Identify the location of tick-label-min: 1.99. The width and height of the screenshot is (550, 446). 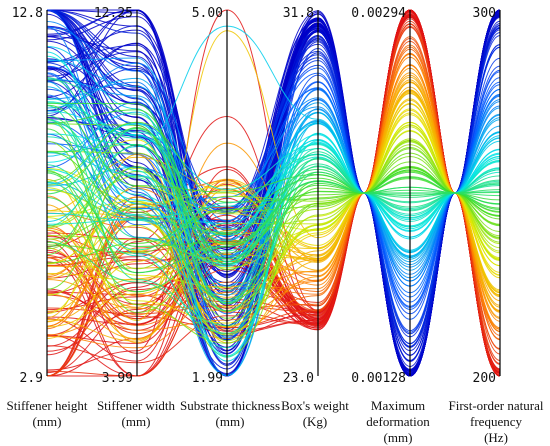
(207, 378).